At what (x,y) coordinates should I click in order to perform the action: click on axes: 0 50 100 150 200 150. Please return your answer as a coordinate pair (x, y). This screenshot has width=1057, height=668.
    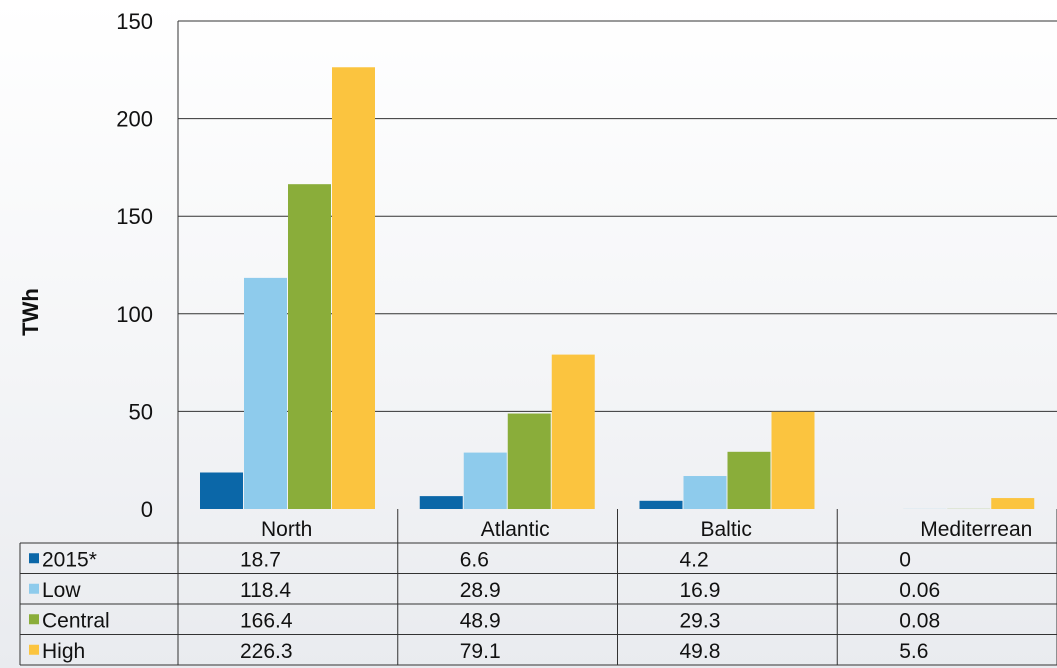
    Looking at the image, I should click on (147, 265).